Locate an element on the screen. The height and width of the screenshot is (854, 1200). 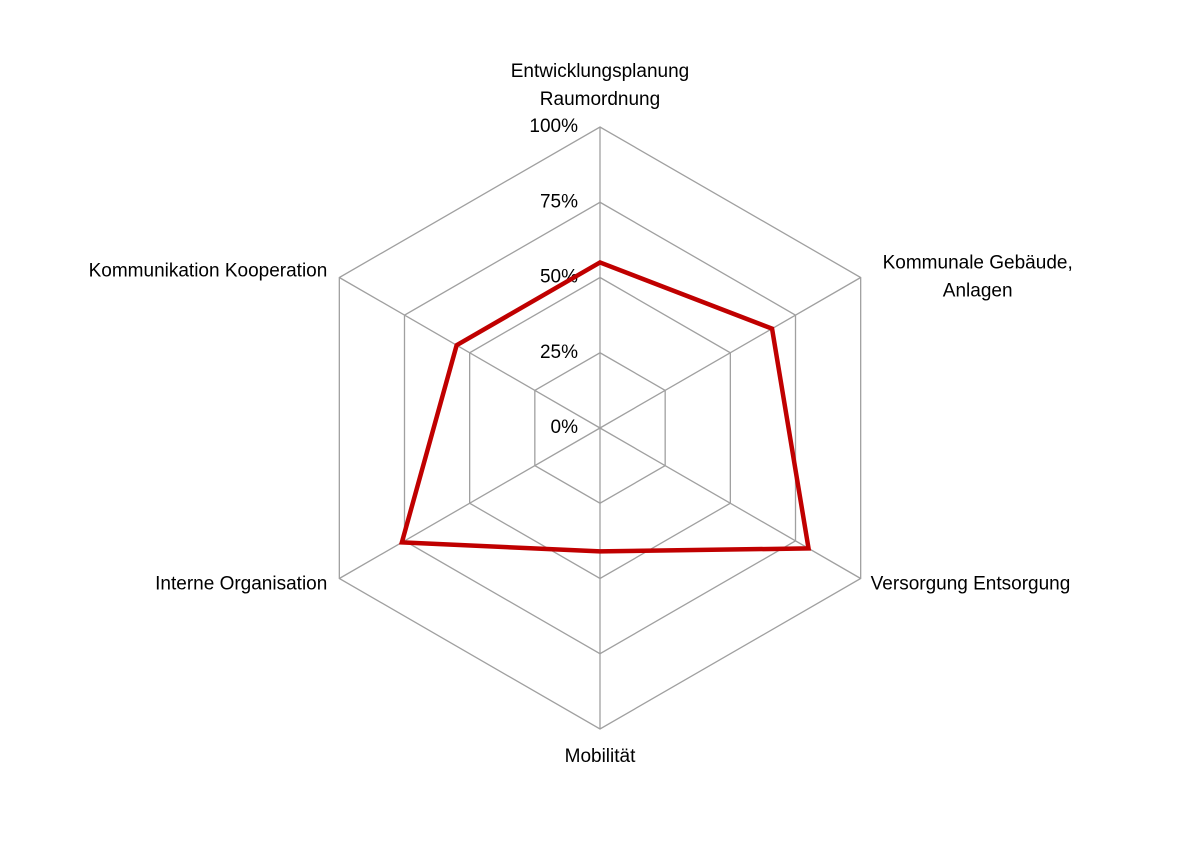
category-label-line: Kommunikation Kooperation is located at coordinates (208, 271).